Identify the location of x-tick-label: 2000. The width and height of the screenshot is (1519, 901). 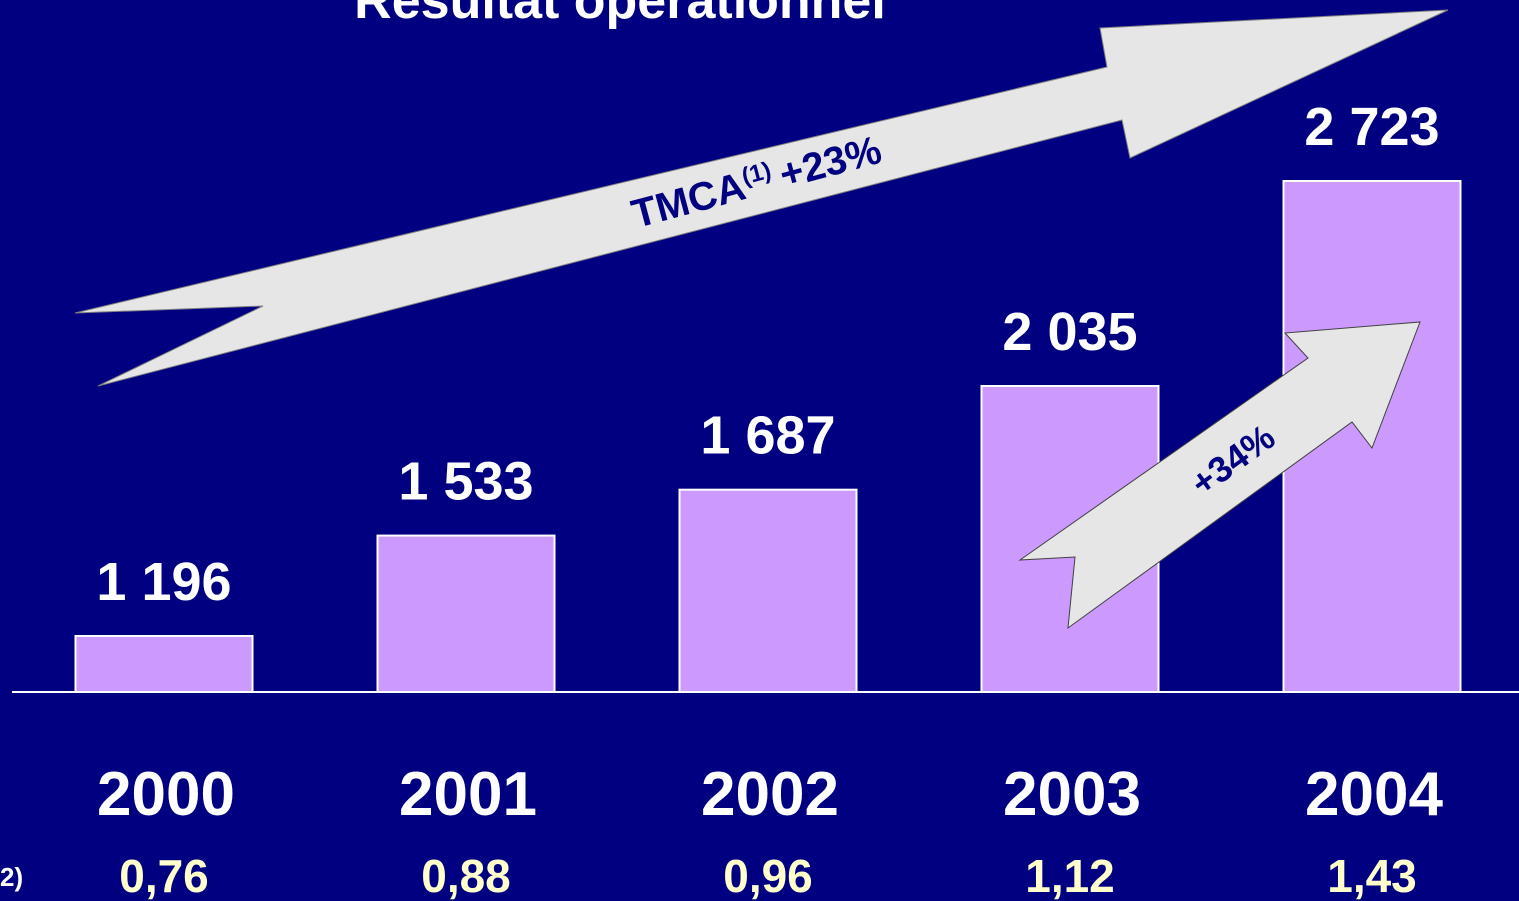
(166, 794).